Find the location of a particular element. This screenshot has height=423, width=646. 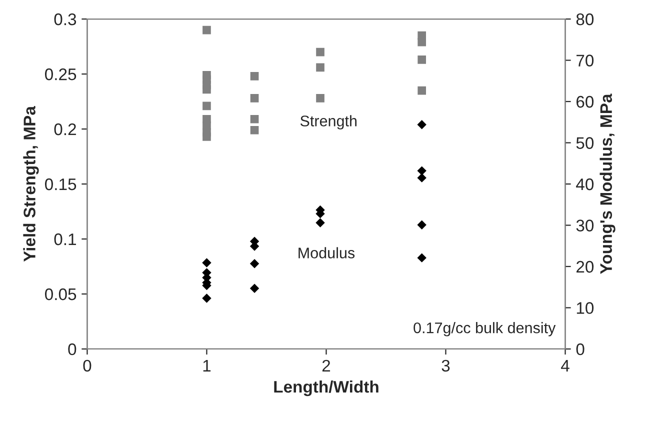

x-tick-label: 4 is located at coordinates (565, 366).